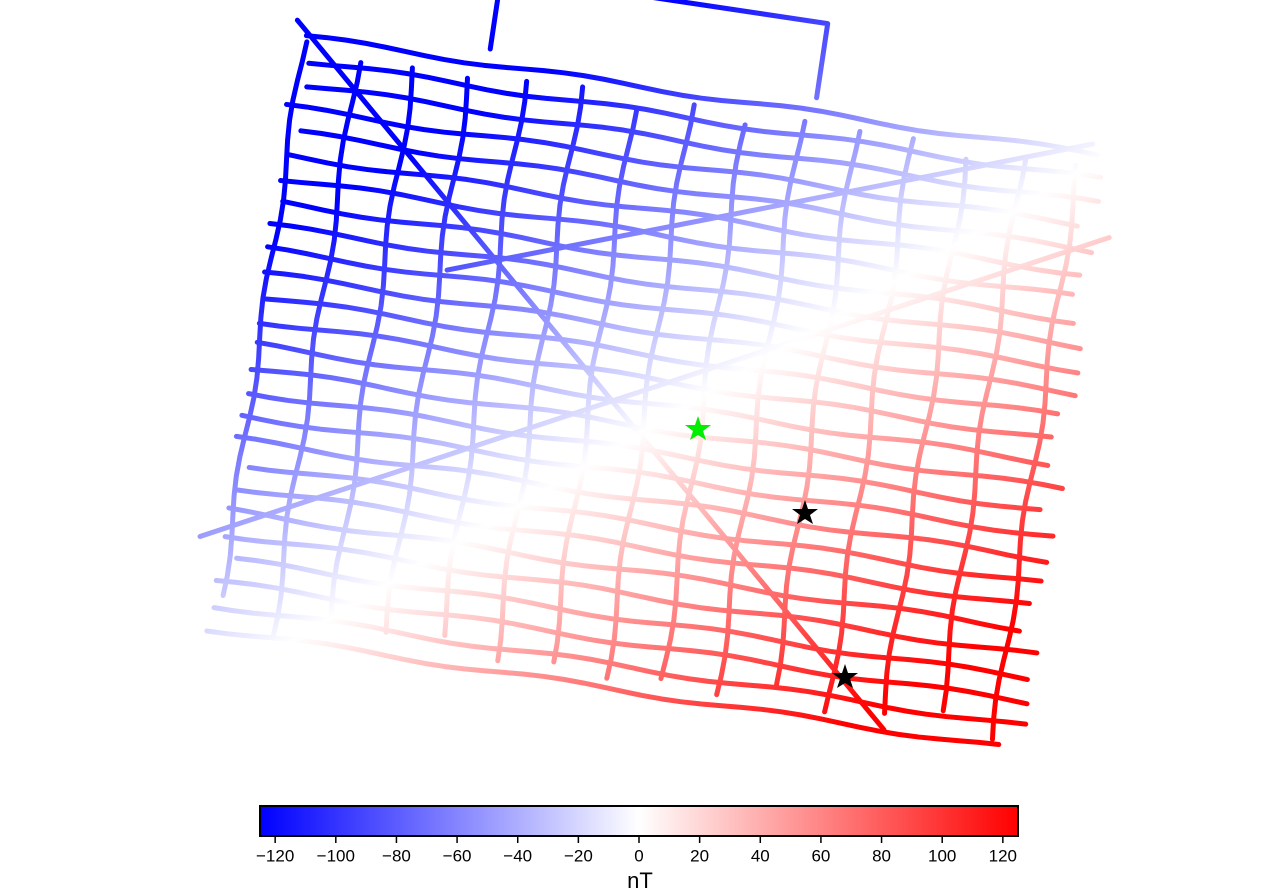 This screenshot has width=1280, height=892. What do you see at coordinates (396, 855) in the screenshot?
I see `tick-label: −80` at bounding box center [396, 855].